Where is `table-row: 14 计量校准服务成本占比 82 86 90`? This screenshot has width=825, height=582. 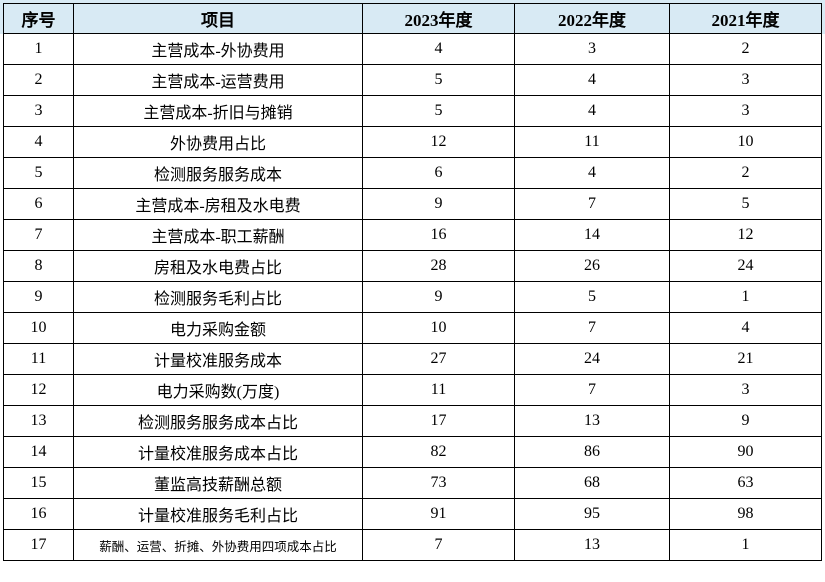 table-row: 14 计量校准服务成本占比 82 86 90 is located at coordinates (412, 452).